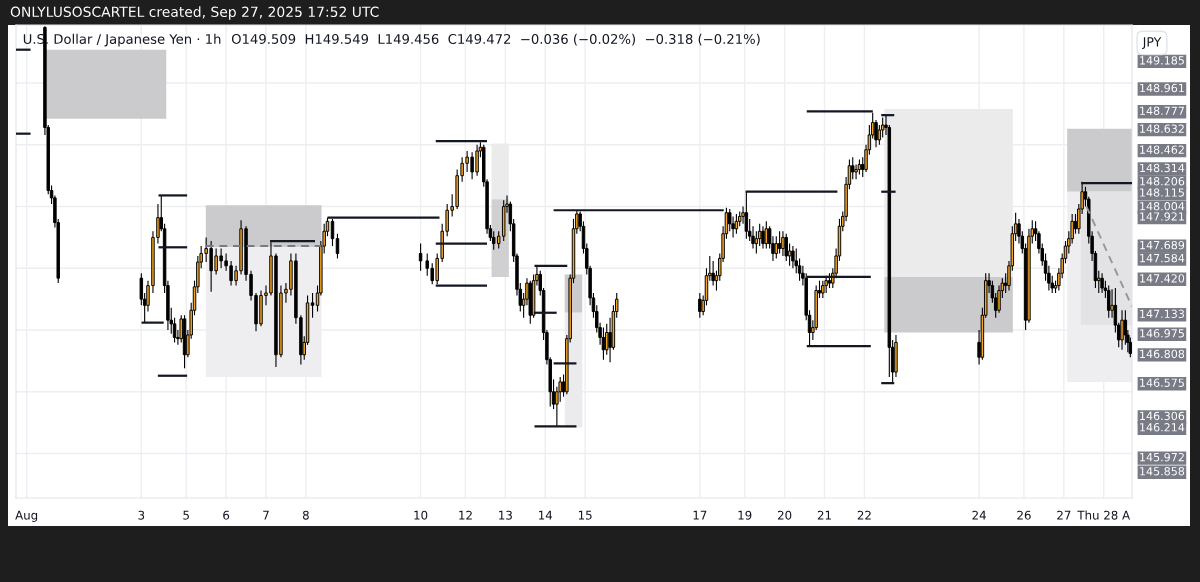  What do you see at coordinates (495, 39) in the screenshot?
I see `text: O149.509 H149.549 L149.456 C149.472 −0.036 (−0.02%) −0.318 (−0.21%)` at bounding box center [495, 39].